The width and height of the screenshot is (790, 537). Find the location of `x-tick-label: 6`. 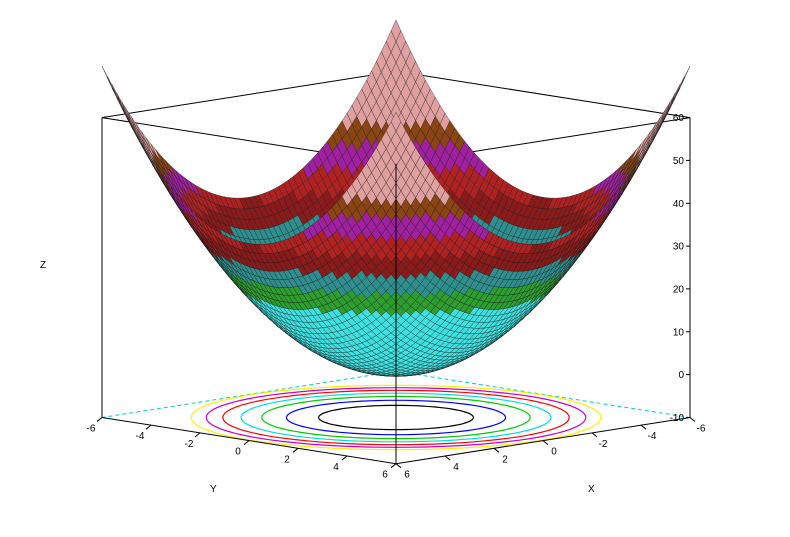

x-tick-label: 6 is located at coordinates (407, 475).